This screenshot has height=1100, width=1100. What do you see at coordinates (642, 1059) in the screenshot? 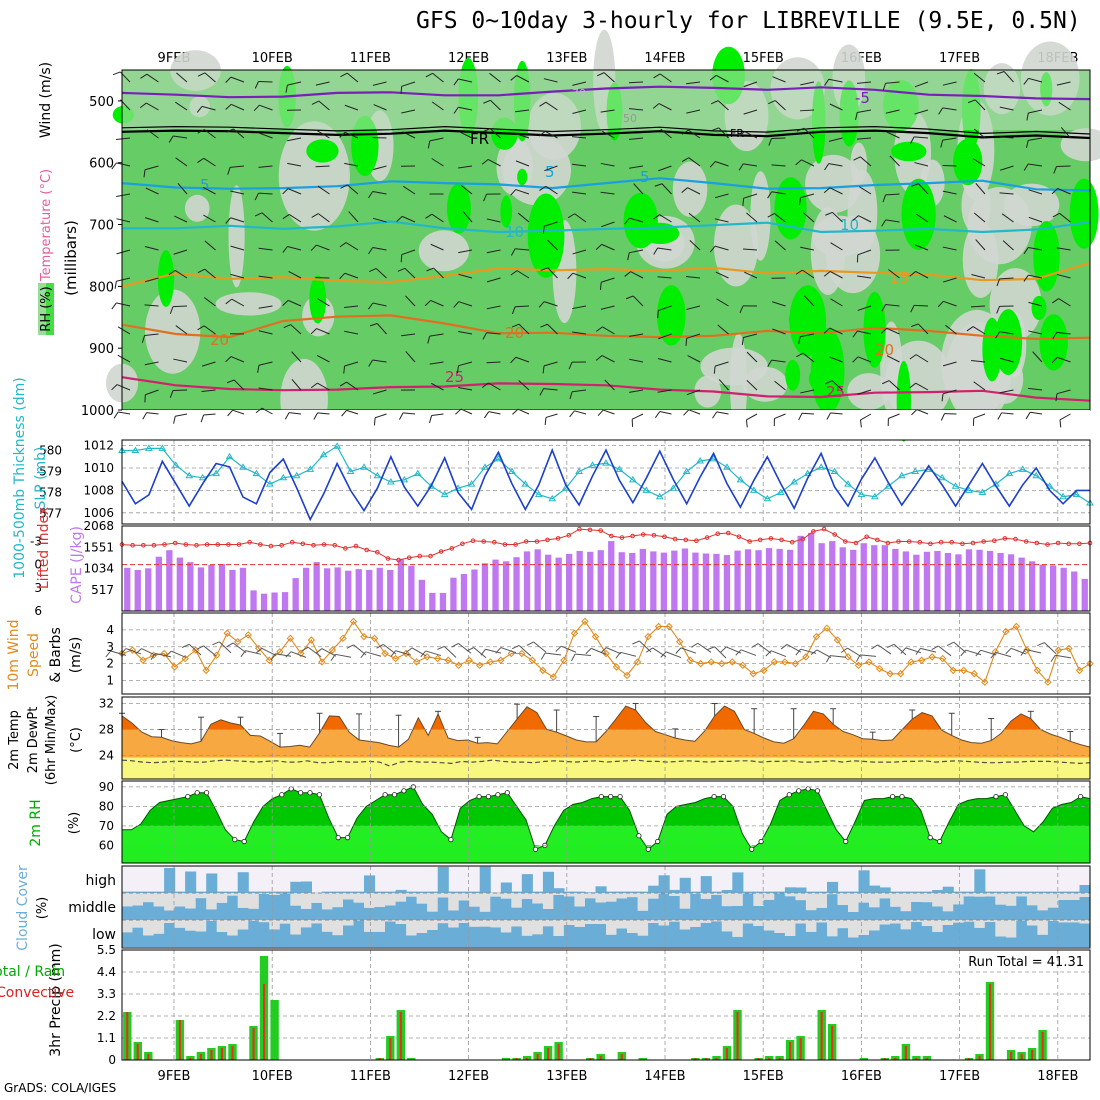
I see `precip-total-bar` at bounding box center [642, 1059].